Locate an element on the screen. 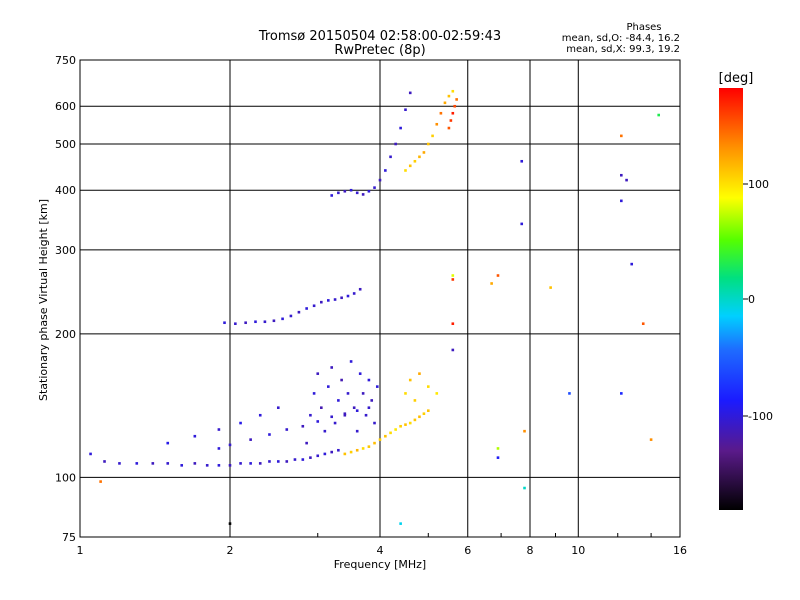  x-axis-label: Frequency [MHz] is located at coordinates (380, 564).